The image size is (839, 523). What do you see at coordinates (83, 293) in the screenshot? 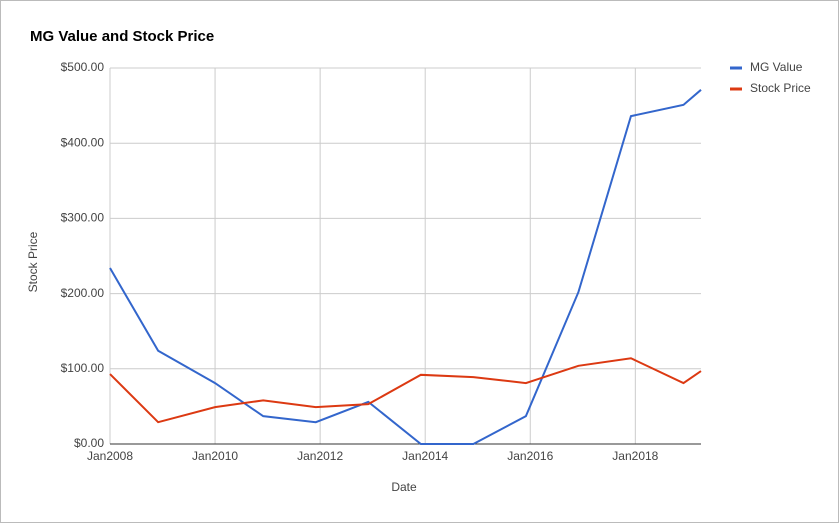
I see `y-tick-label: $200.00` at bounding box center [83, 293].